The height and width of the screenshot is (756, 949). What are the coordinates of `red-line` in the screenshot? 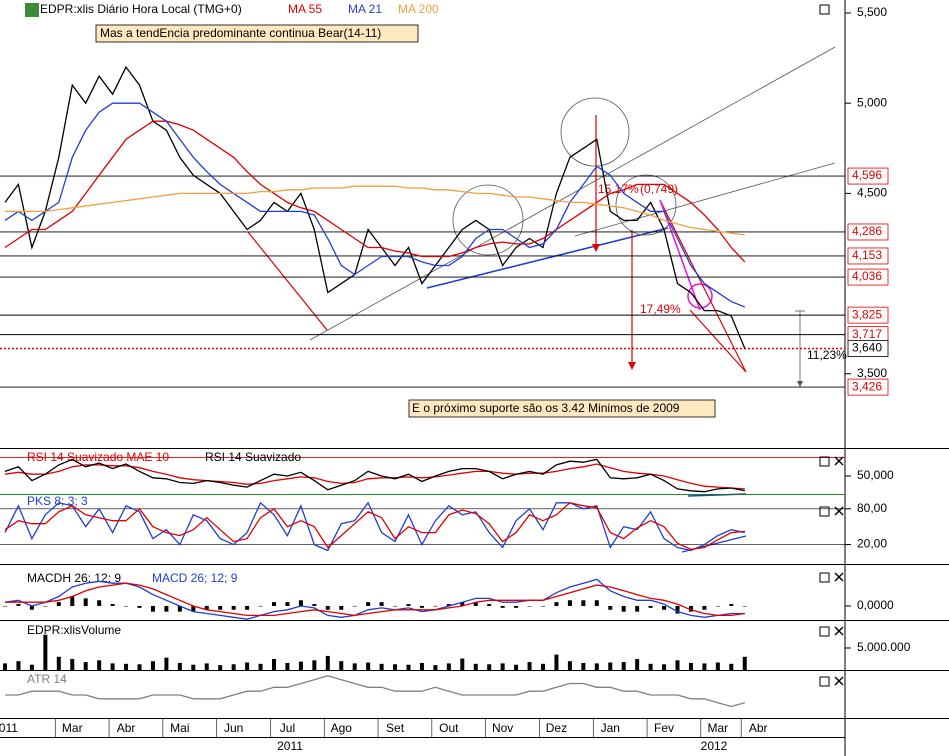 It's located at (718, 341).